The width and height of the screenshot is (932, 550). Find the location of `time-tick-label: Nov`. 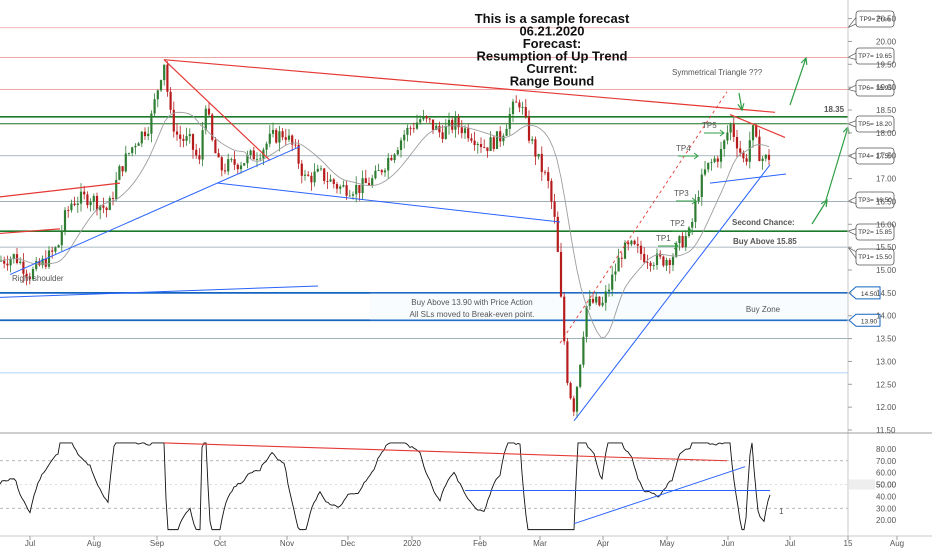

time-tick-label: Nov is located at coordinates (287, 543).